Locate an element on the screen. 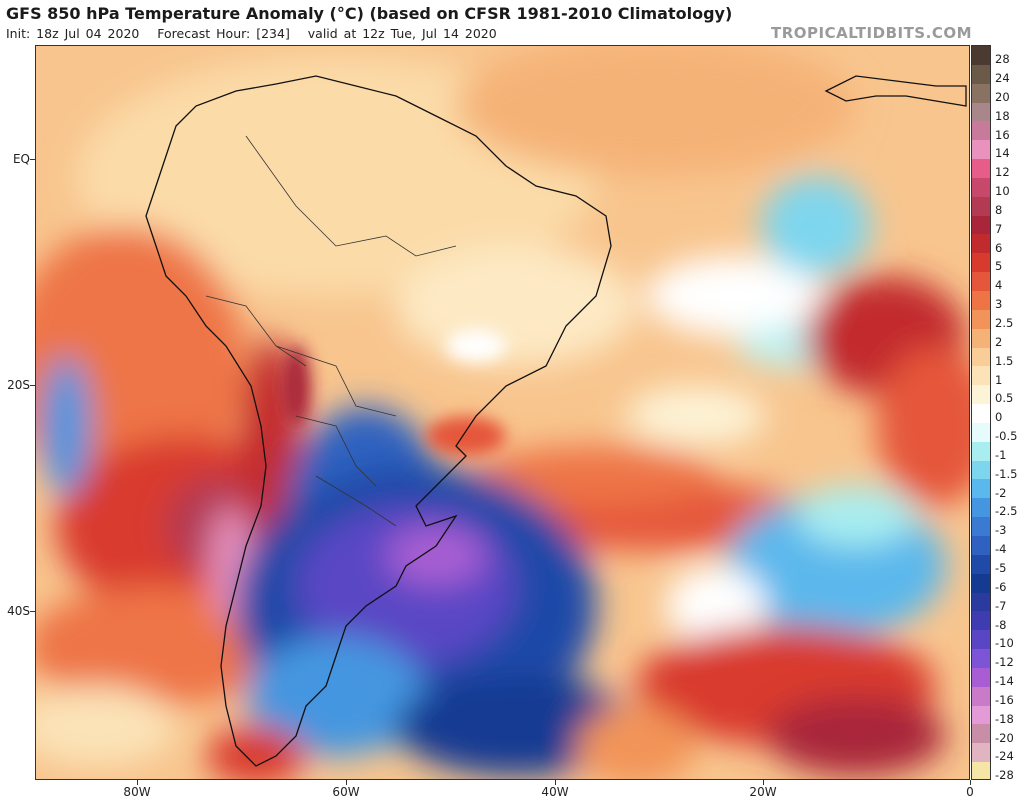 Image resolution: width=1024 pixels, height=800 pixels. colorbar-label: 5 is located at coordinates (999, 266).